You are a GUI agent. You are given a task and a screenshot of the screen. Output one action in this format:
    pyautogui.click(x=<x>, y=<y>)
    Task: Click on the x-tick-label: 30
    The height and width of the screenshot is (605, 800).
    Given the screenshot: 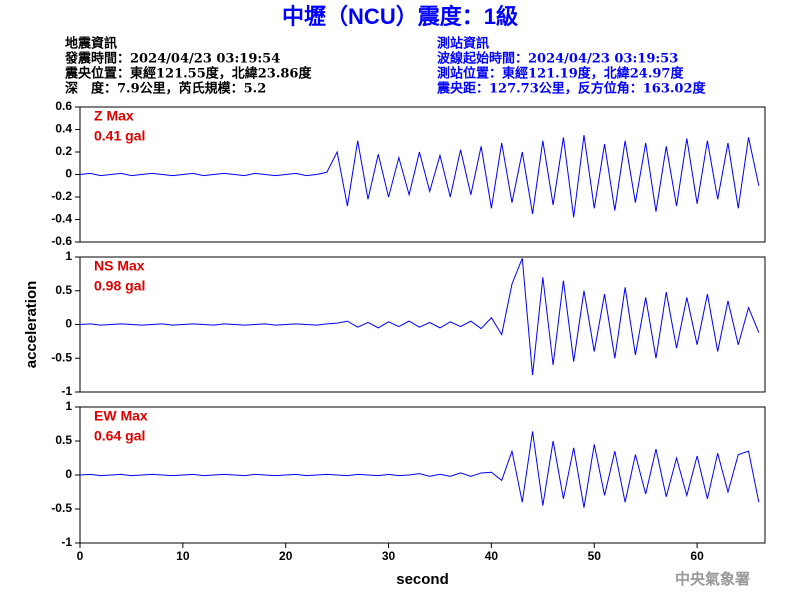 What is the action you would take?
    pyautogui.click(x=389, y=556)
    